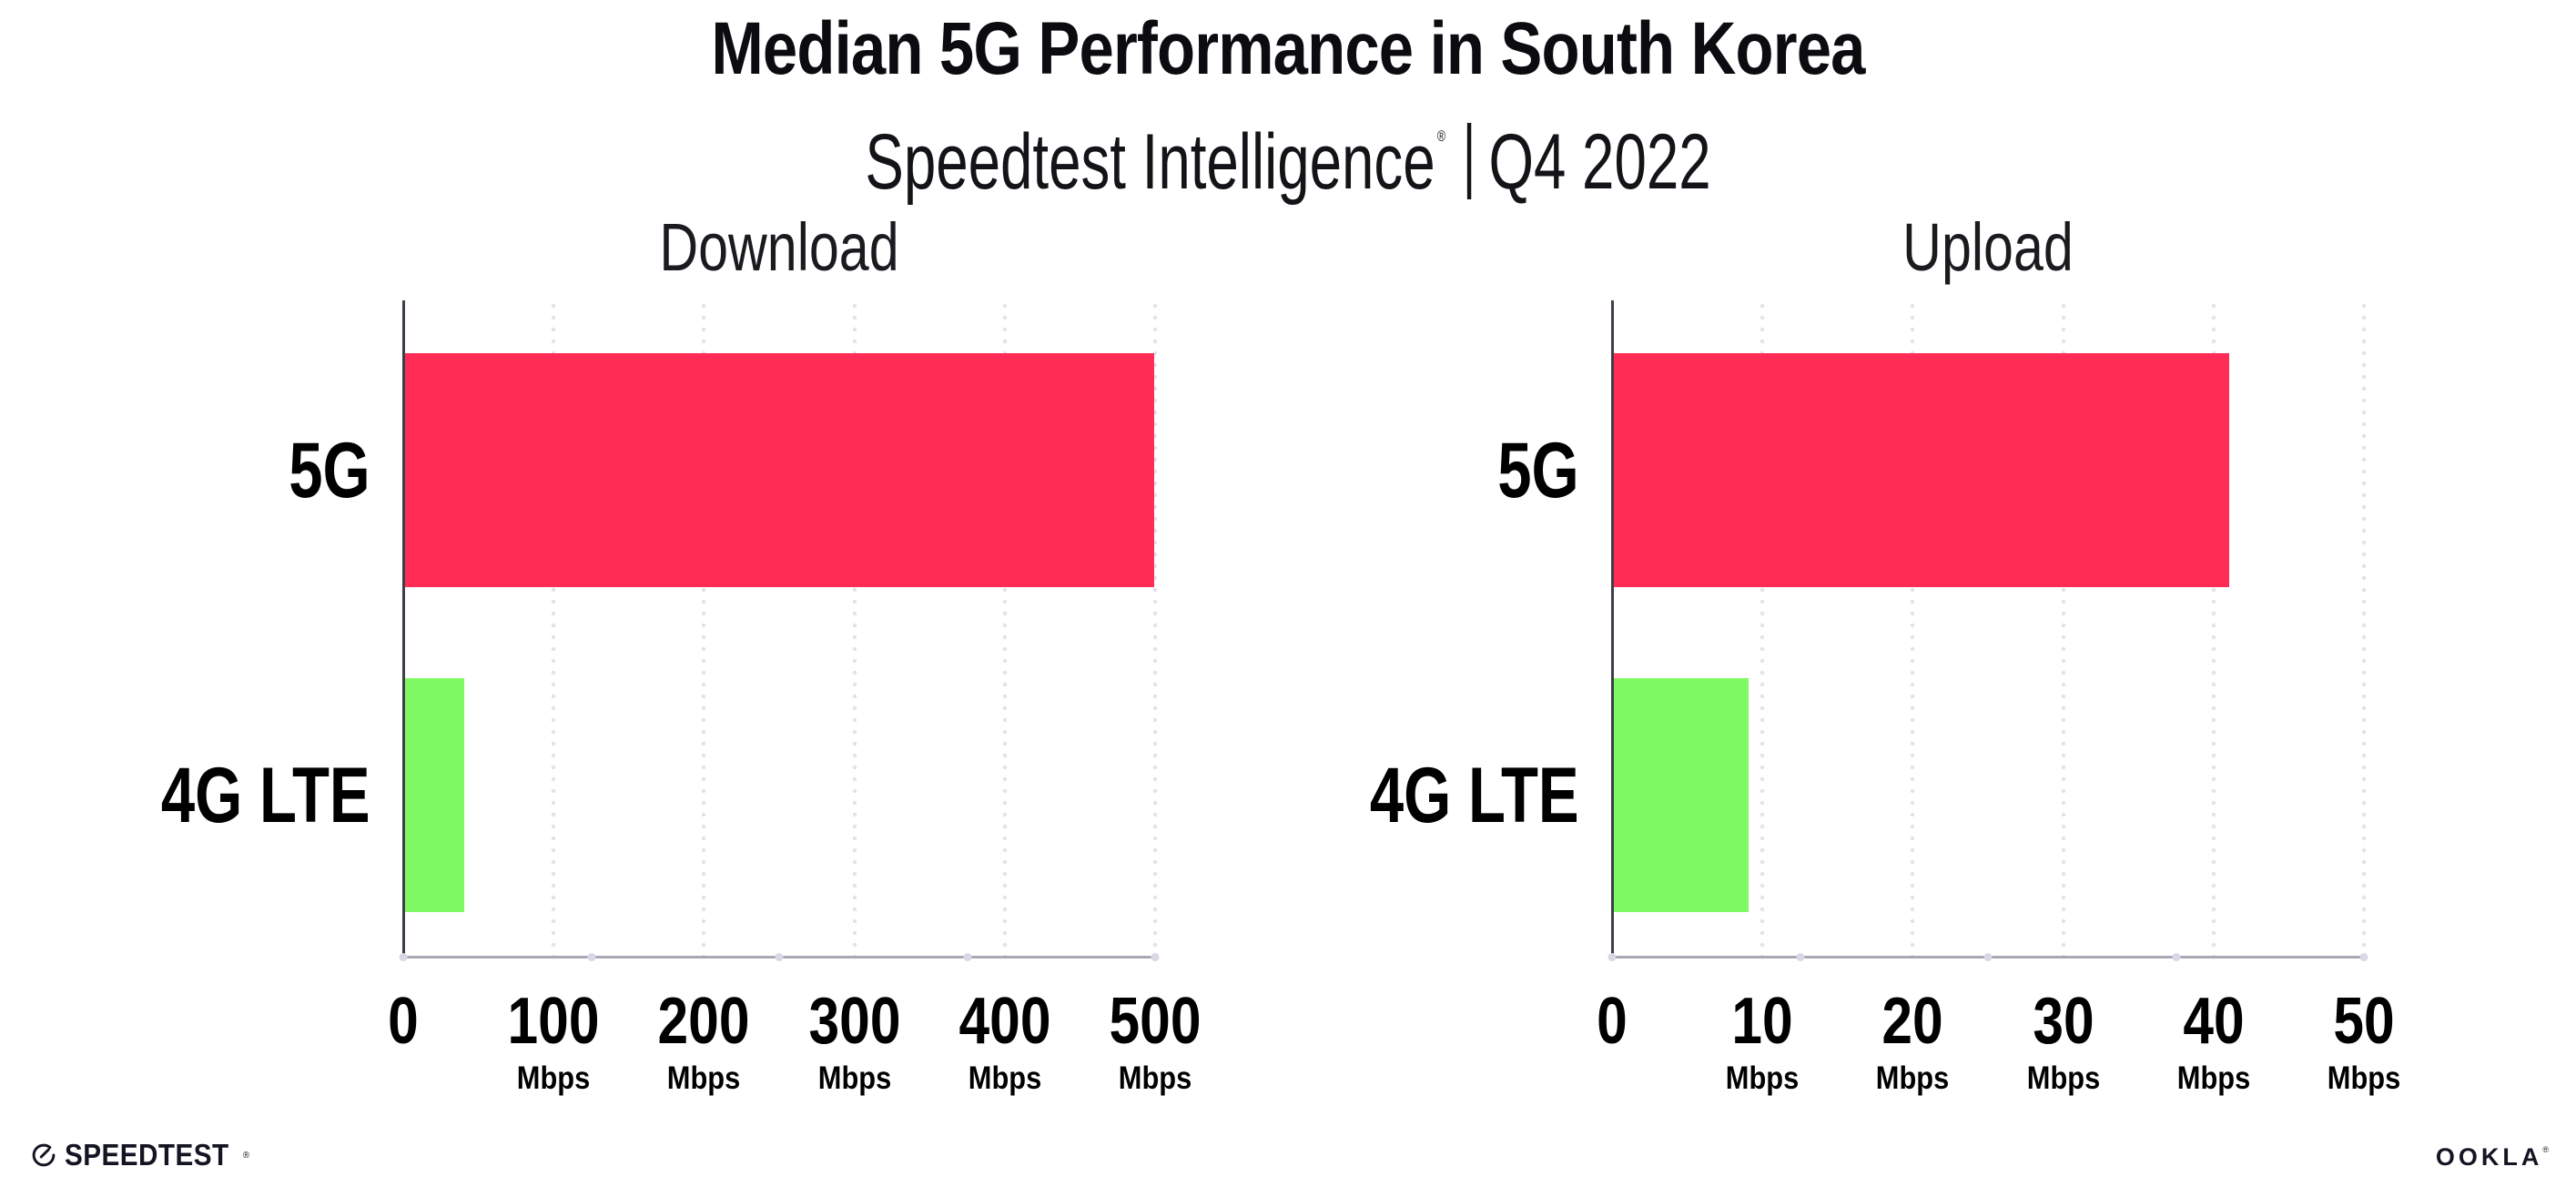 Image resolution: width=2576 pixels, height=1197 pixels. I want to click on upload-x-tick-10: 10 Mbps, so click(1761, 1041).